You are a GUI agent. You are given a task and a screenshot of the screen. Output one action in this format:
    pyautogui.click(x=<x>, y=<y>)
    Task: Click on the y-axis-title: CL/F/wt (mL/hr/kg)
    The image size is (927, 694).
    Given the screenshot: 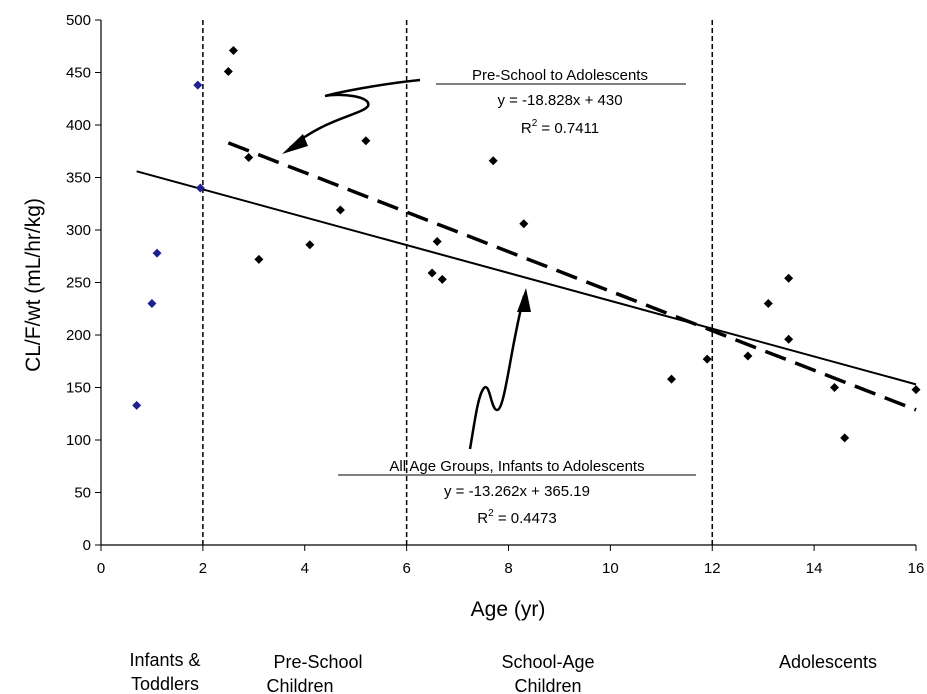 What is the action you would take?
    pyautogui.click(x=33, y=285)
    